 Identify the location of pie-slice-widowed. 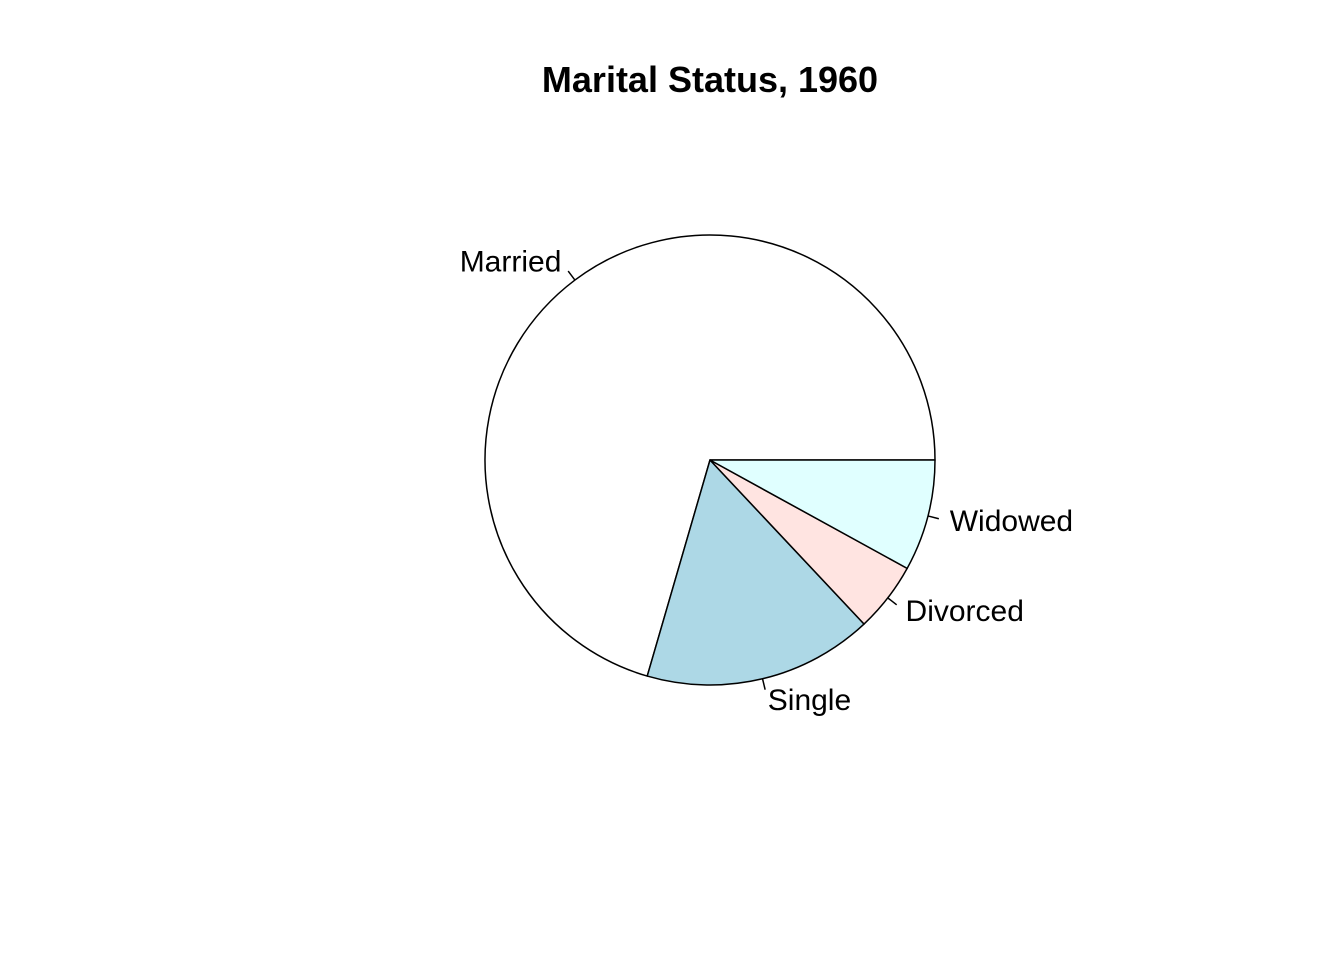
(822, 514).